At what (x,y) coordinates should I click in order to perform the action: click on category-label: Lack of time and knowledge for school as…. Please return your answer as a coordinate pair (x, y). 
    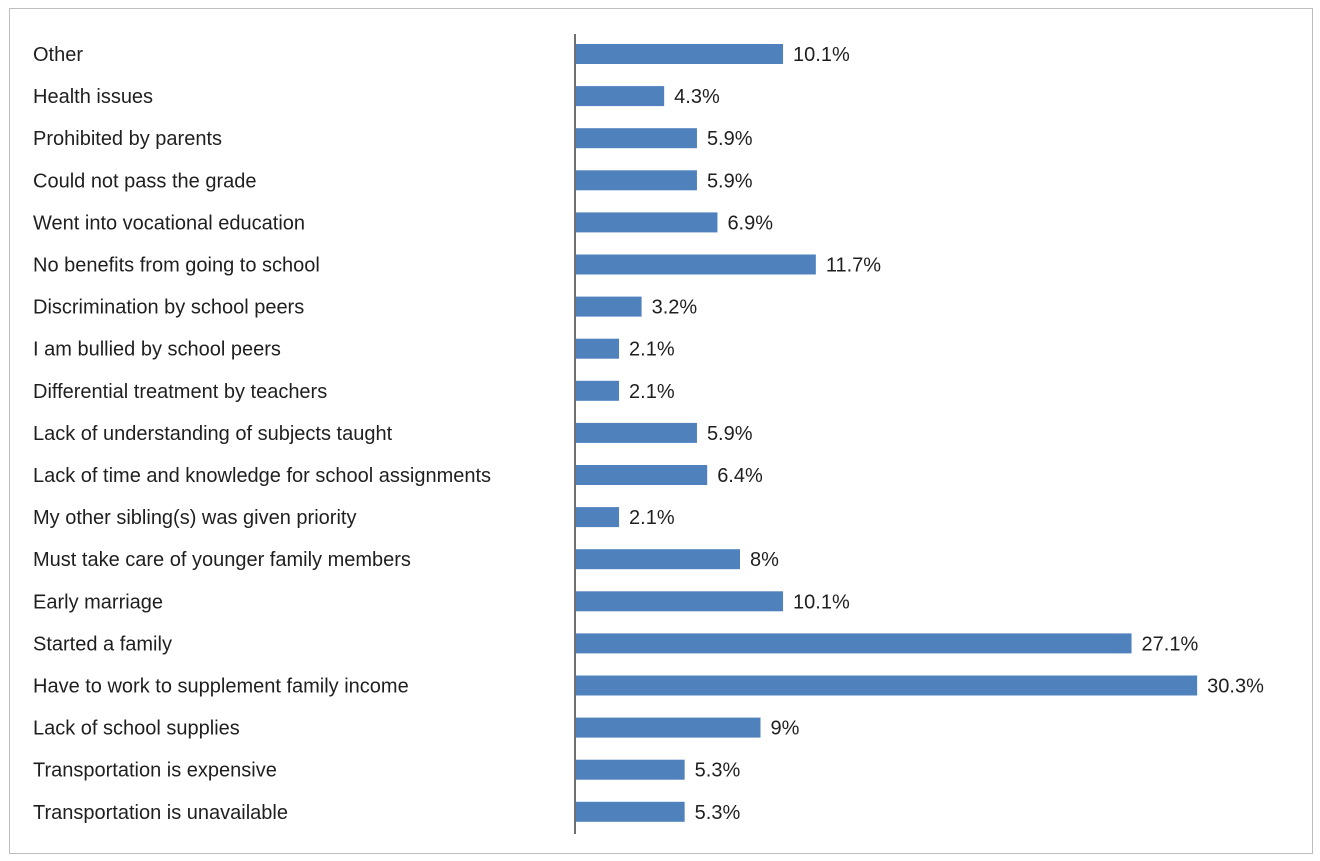
    Looking at the image, I should click on (262, 476).